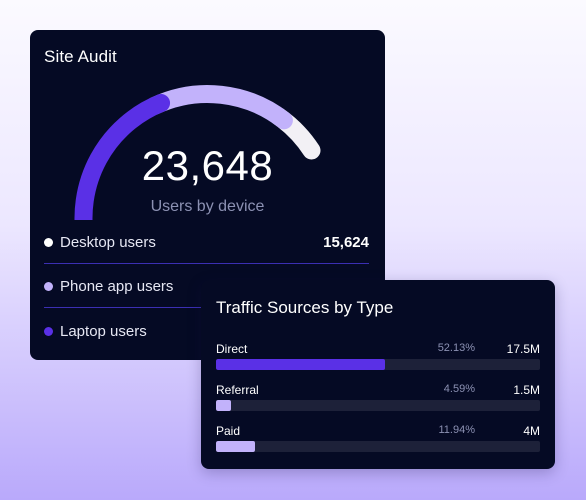 This screenshot has width=586, height=500. What do you see at coordinates (48, 242) in the screenshot?
I see `desktop-dot-icon` at bounding box center [48, 242].